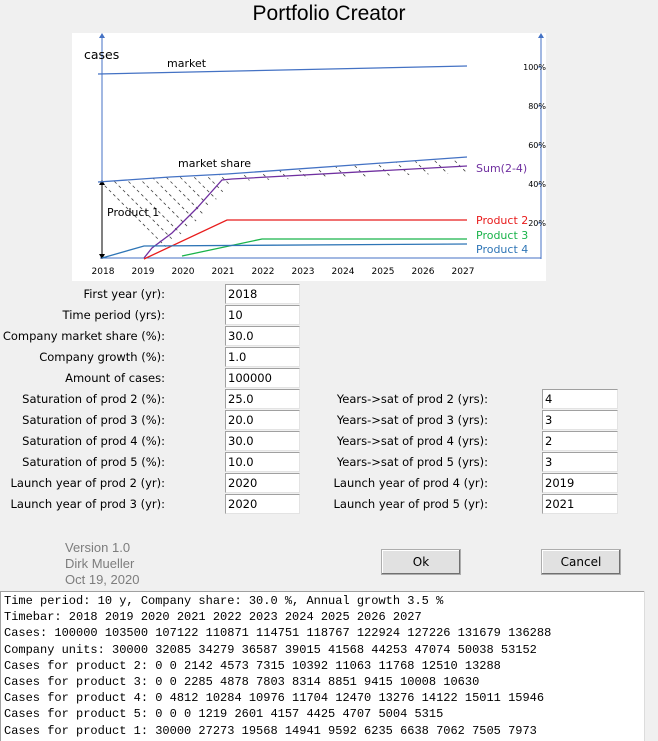  I want to click on year-tick-label: 2026, so click(423, 272).